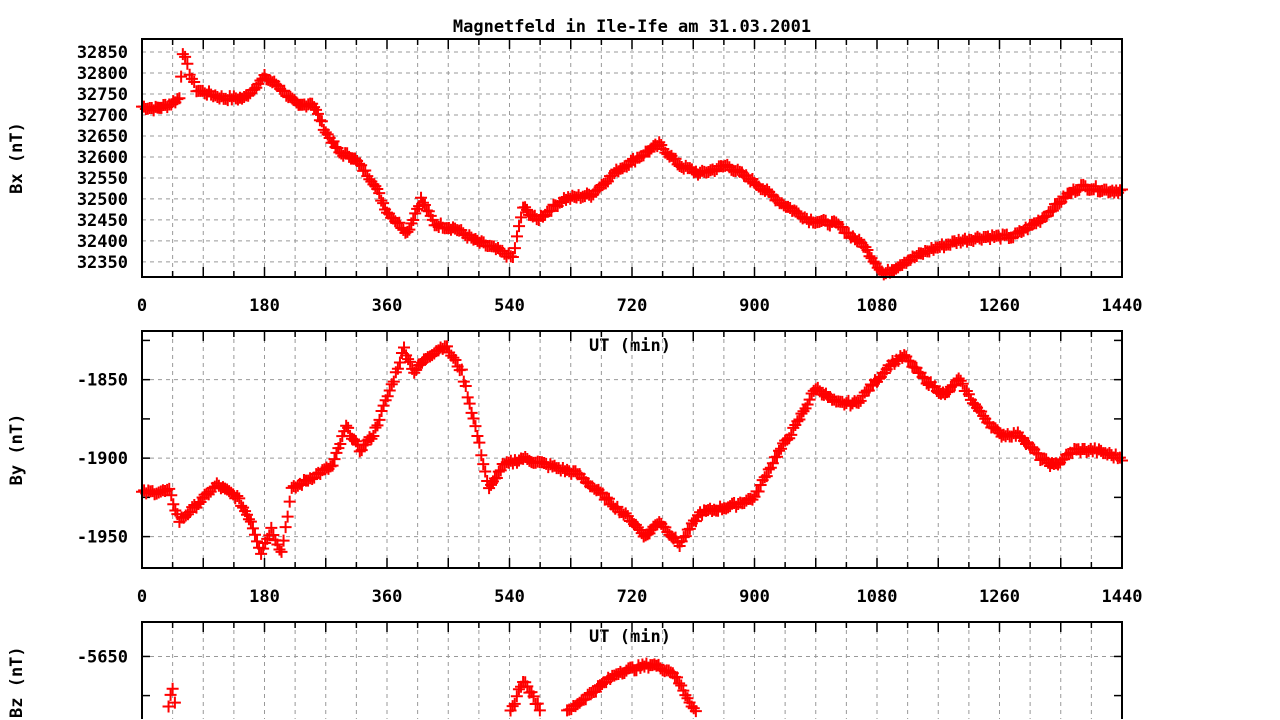 The width and height of the screenshot is (1280, 720). What do you see at coordinates (102, 538) in the screenshot?
I see `y-tick-label: -1950` at bounding box center [102, 538].